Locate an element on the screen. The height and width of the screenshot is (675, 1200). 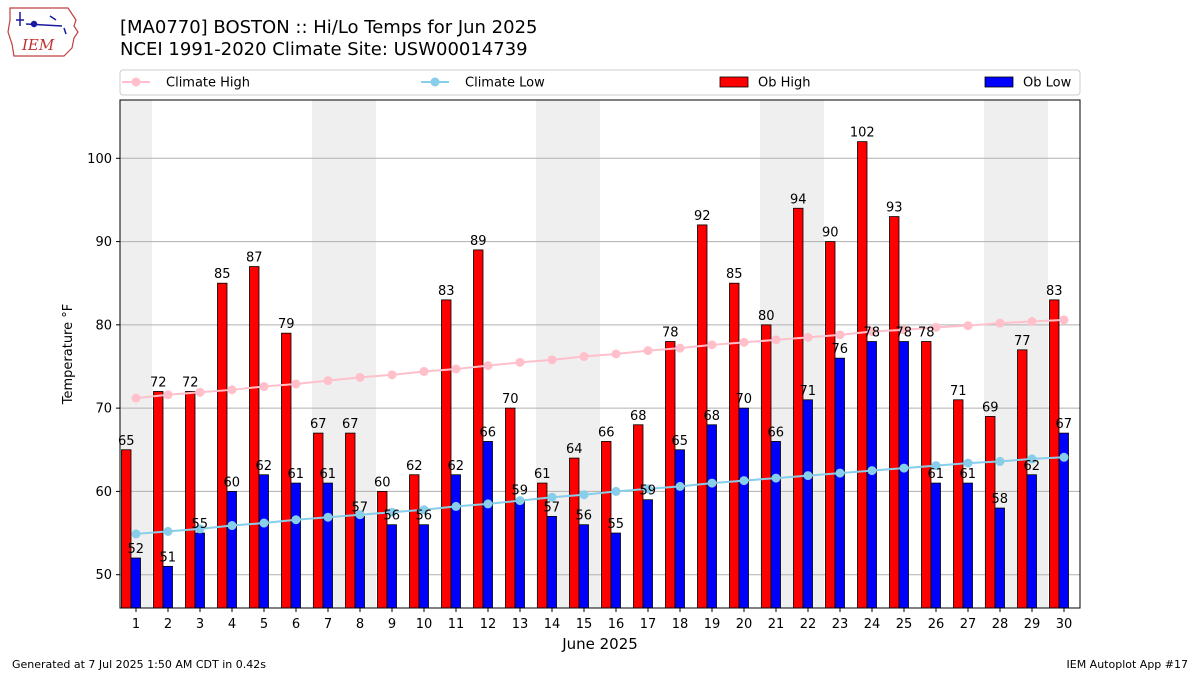
iowa-outline-icon is located at coordinates (43, 32).